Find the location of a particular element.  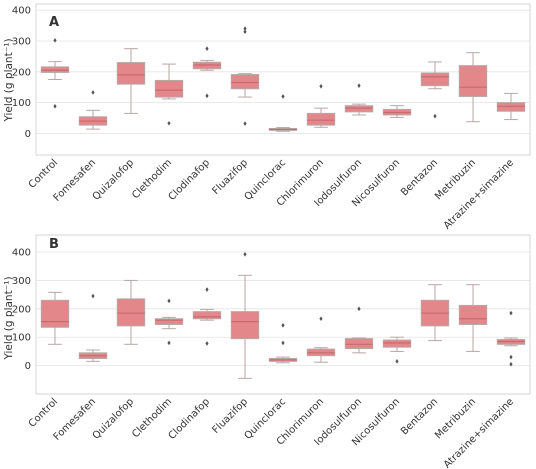

box-bentazon is located at coordinates (435, 90).